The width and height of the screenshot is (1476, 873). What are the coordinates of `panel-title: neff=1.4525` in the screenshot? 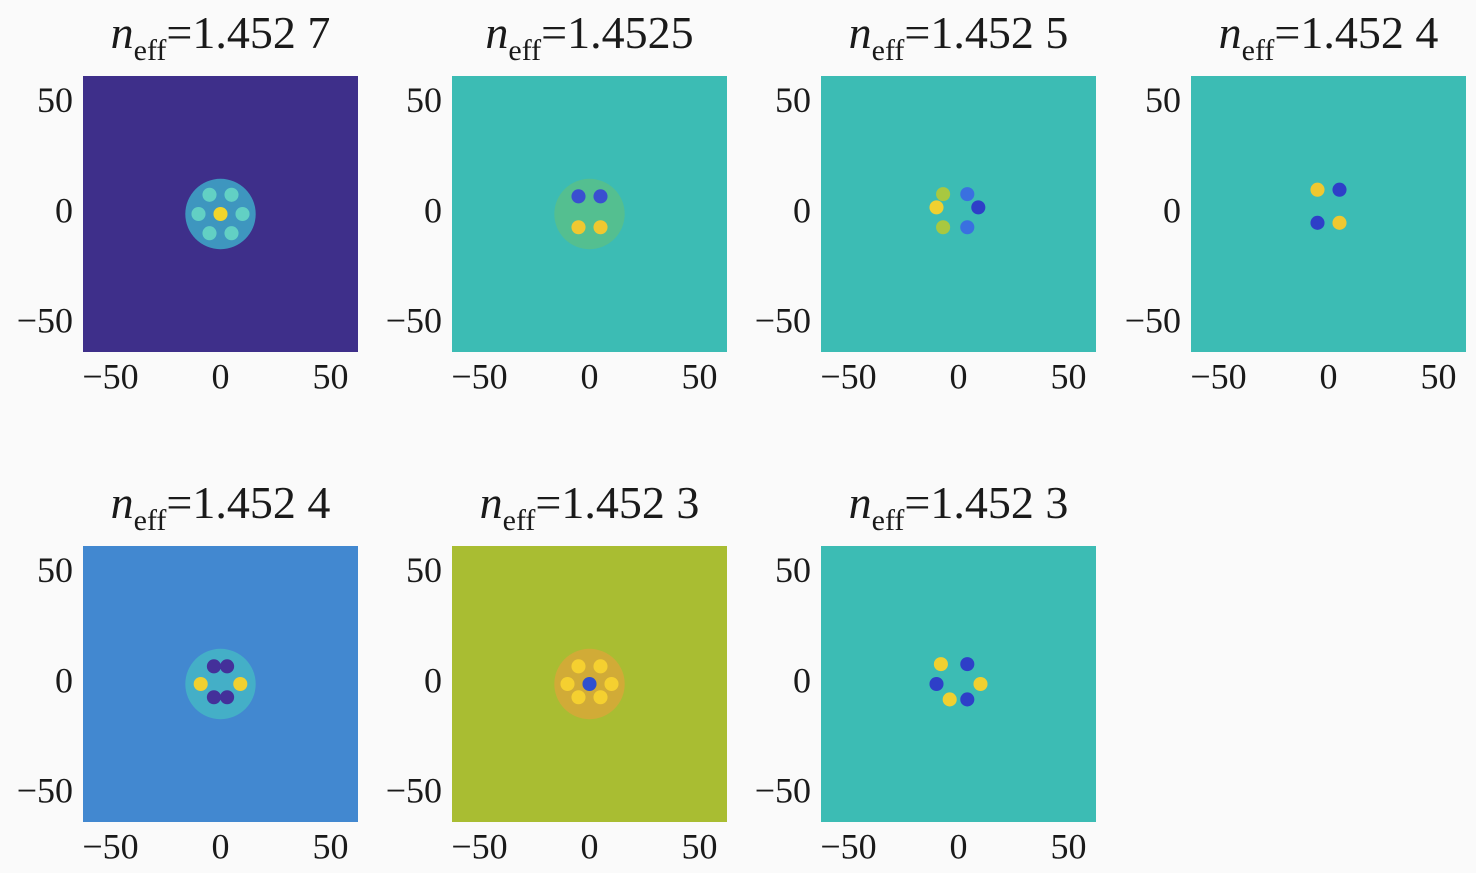 It's located at (589, 37).